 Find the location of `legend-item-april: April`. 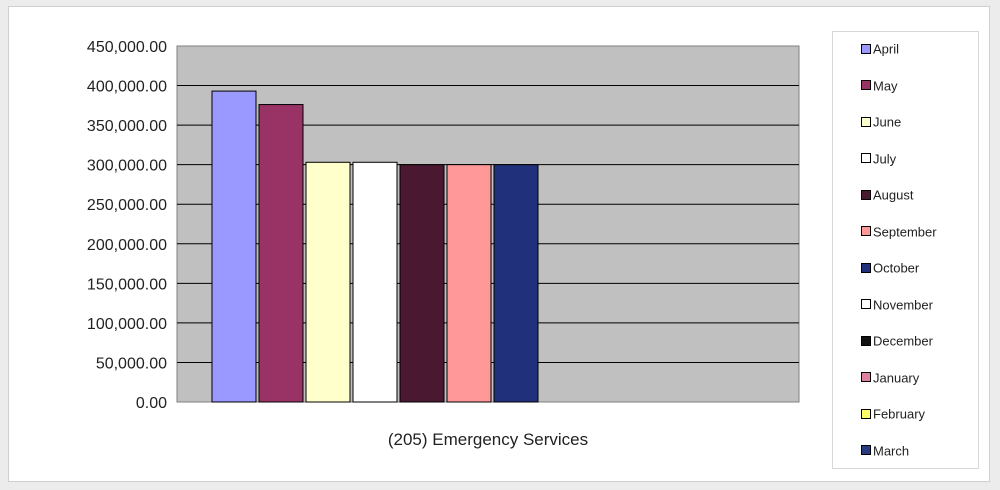

legend-item-april: April is located at coordinates (880, 49).